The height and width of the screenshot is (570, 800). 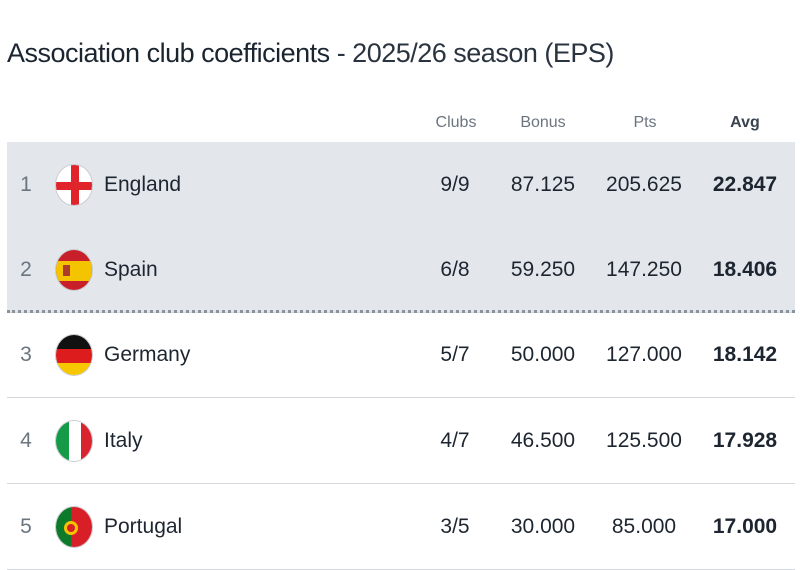 I want to click on col-bonus: Bonus, so click(x=543, y=122).